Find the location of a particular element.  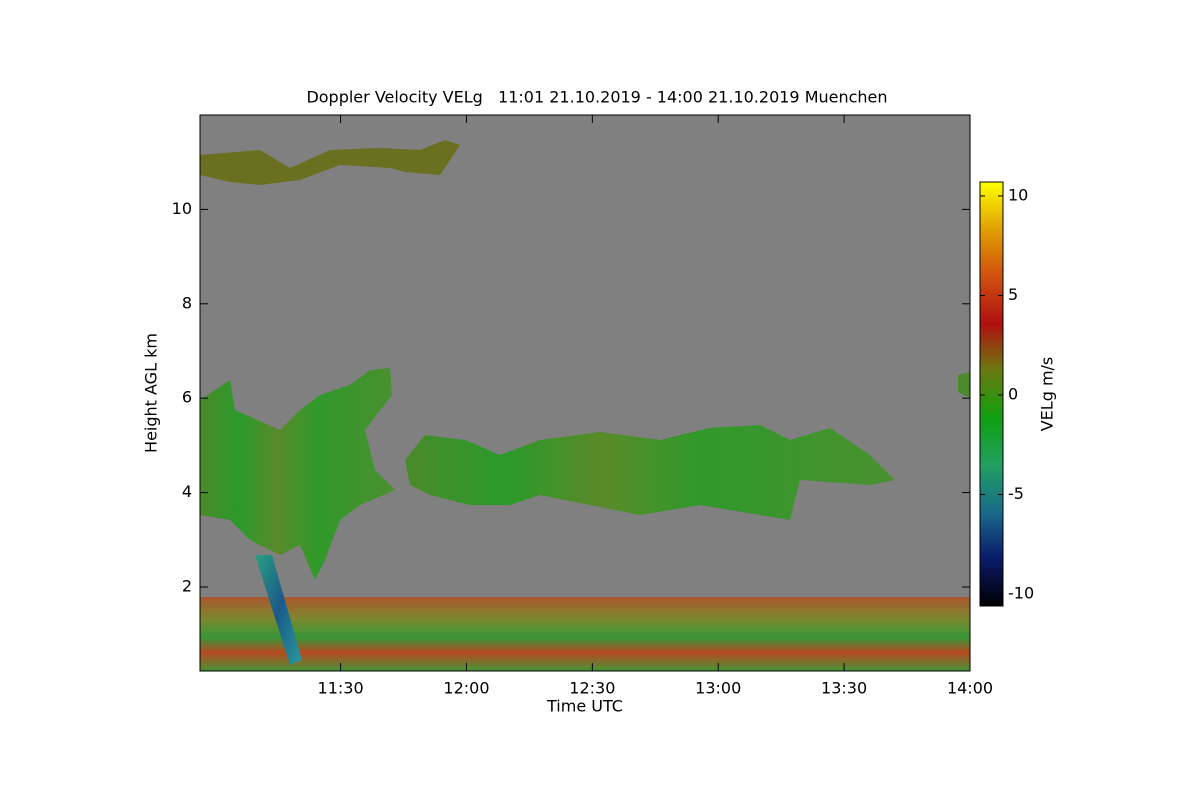

y-tick-label: 10 is located at coordinates (182, 208).